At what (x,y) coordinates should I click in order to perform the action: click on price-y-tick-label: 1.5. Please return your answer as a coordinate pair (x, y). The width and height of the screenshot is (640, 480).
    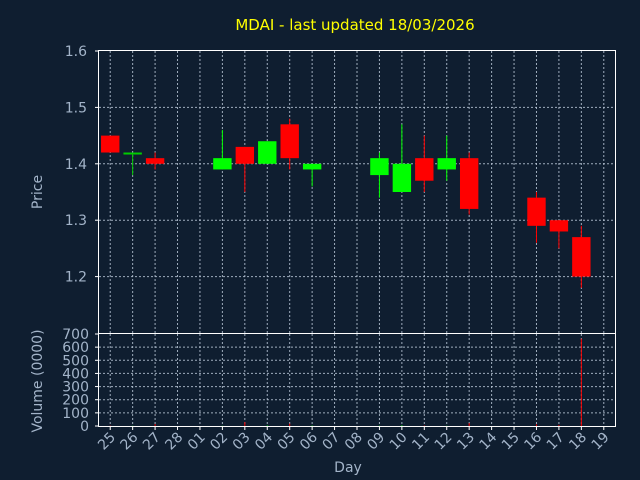
    Looking at the image, I should click on (76, 108).